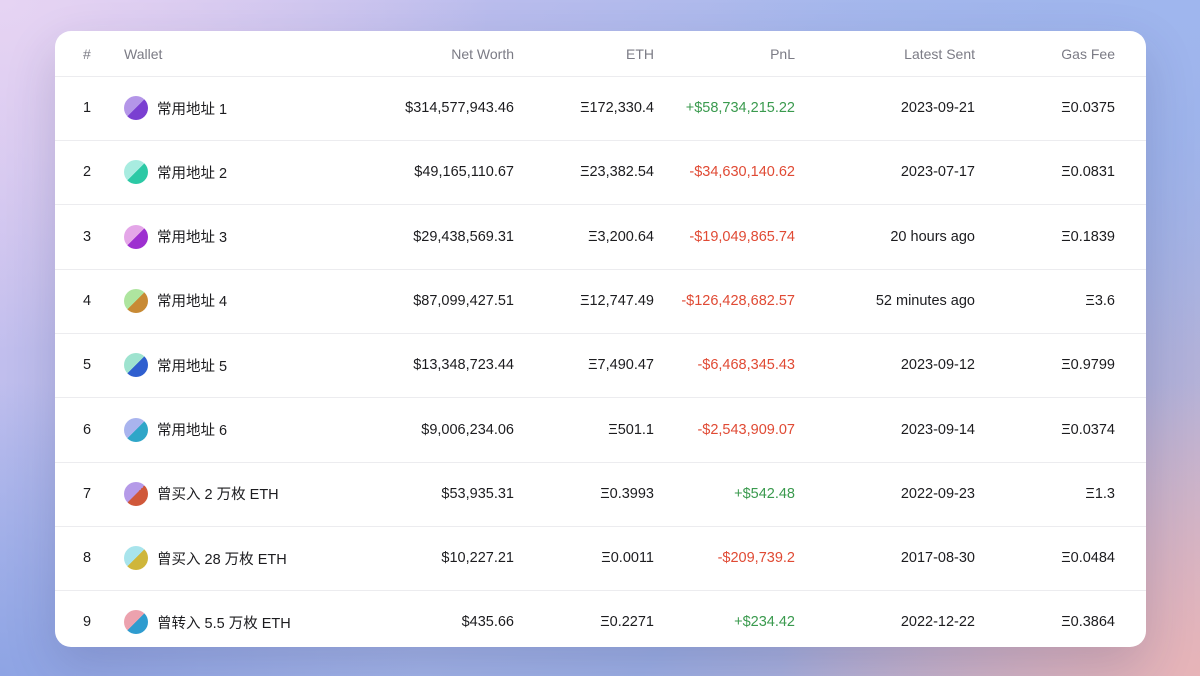 Image resolution: width=1200 pixels, height=676 pixels. Describe the element at coordinates (192, 302) in the screenshot. I see `wallet-name: 常用地址 4` at that location.